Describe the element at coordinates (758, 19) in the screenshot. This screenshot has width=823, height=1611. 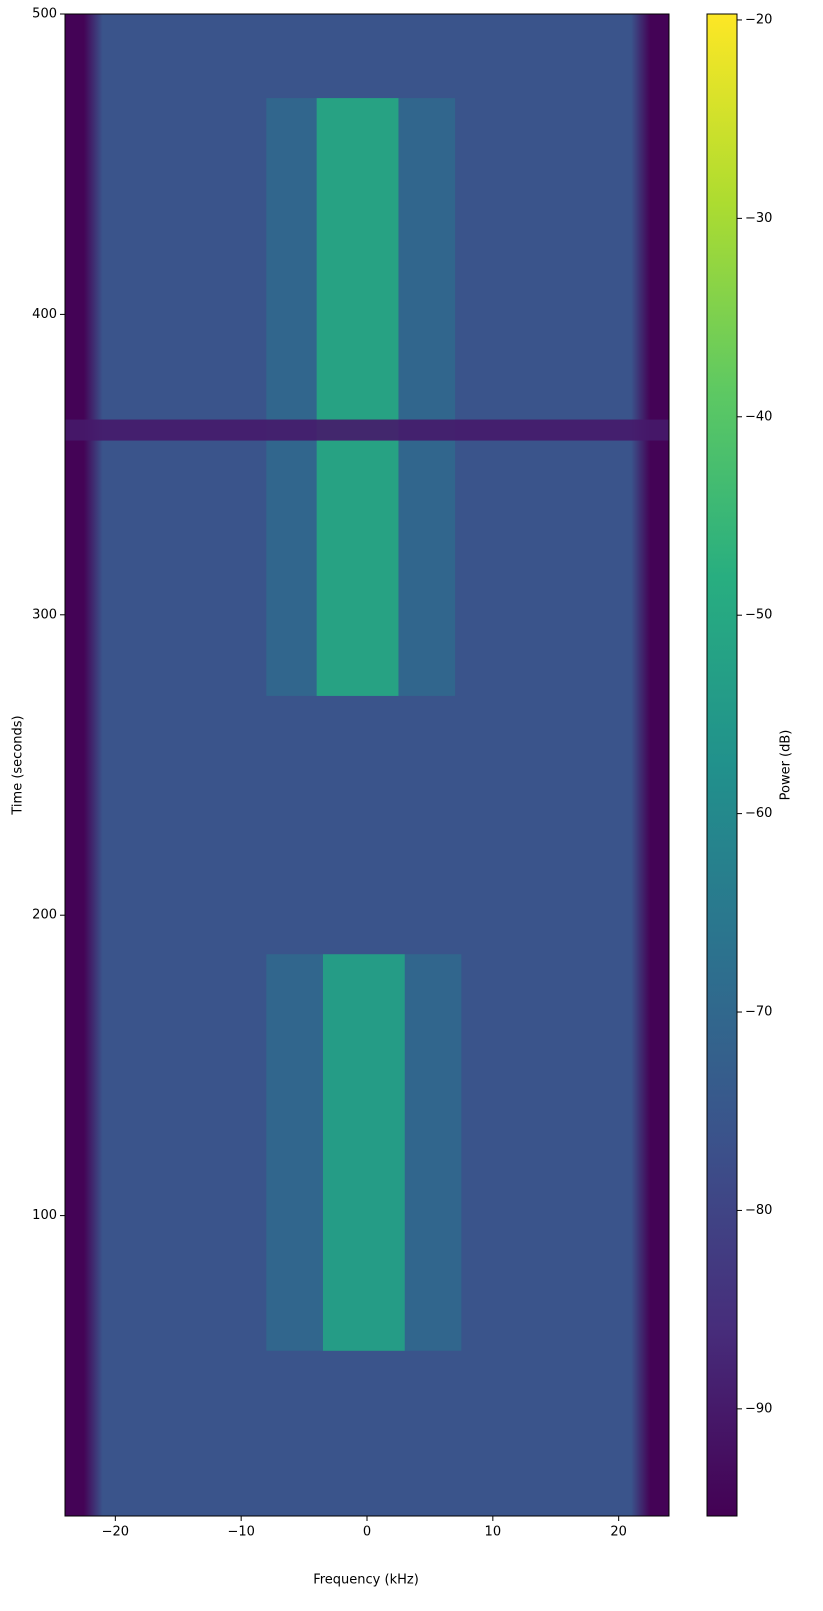
I see `colorbar-tick-label: −20` at that location.